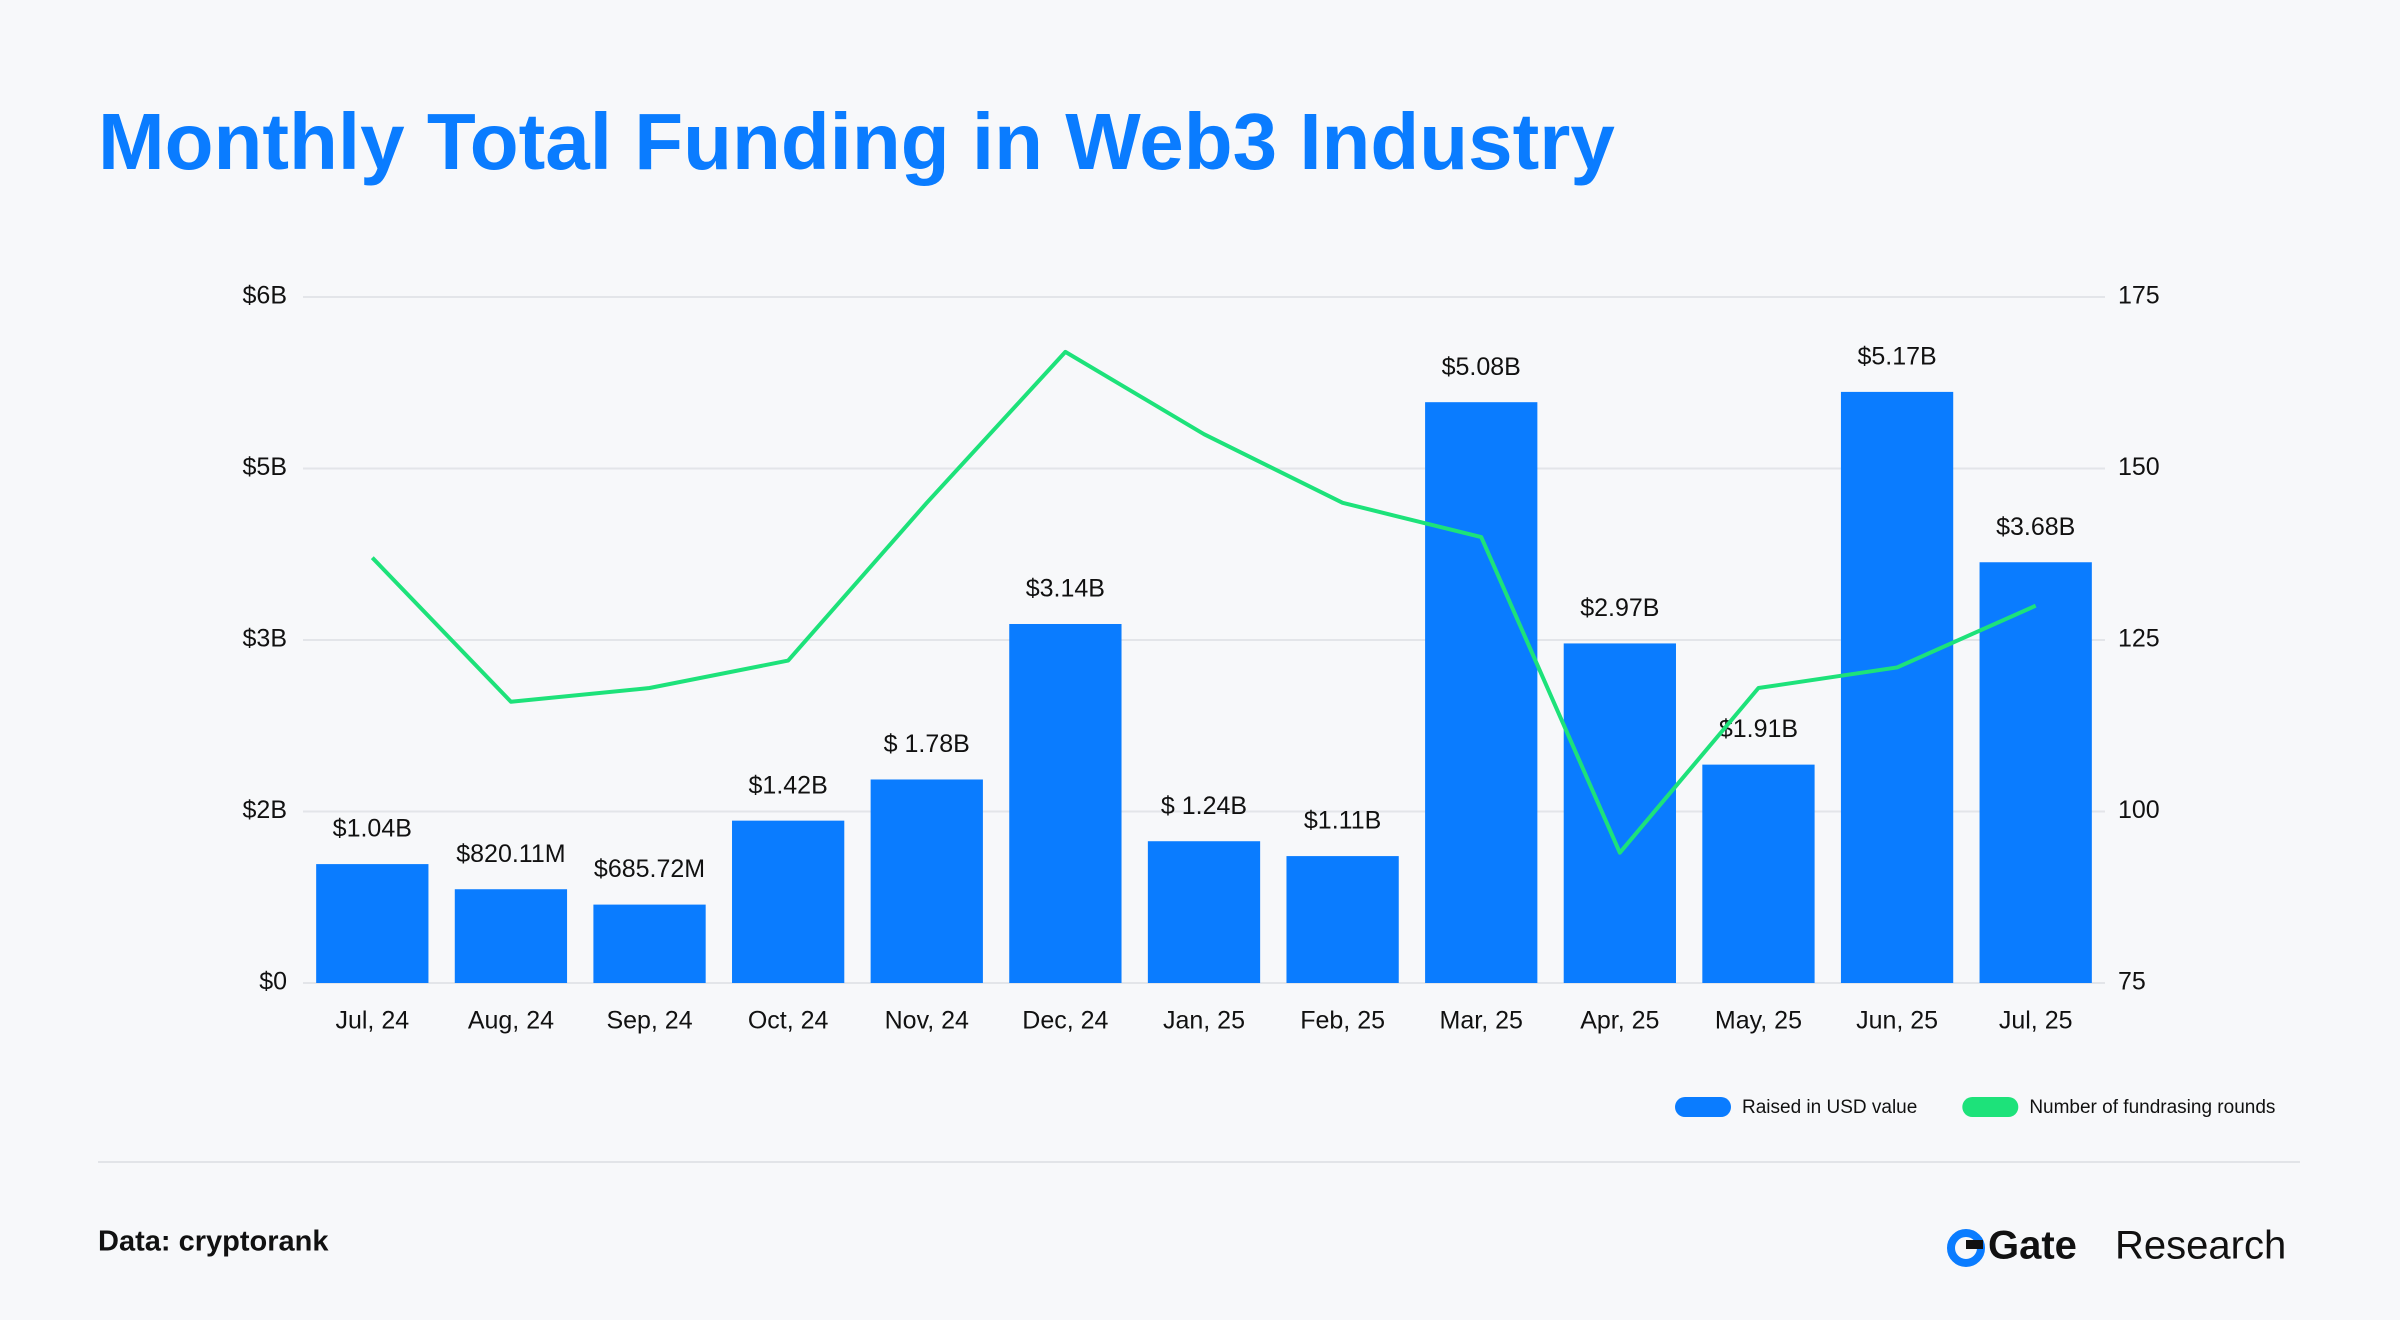  Describe the element at coordinates (1204, 806) in the screenshot. I see `value-label: $ 1.24B` at that location.